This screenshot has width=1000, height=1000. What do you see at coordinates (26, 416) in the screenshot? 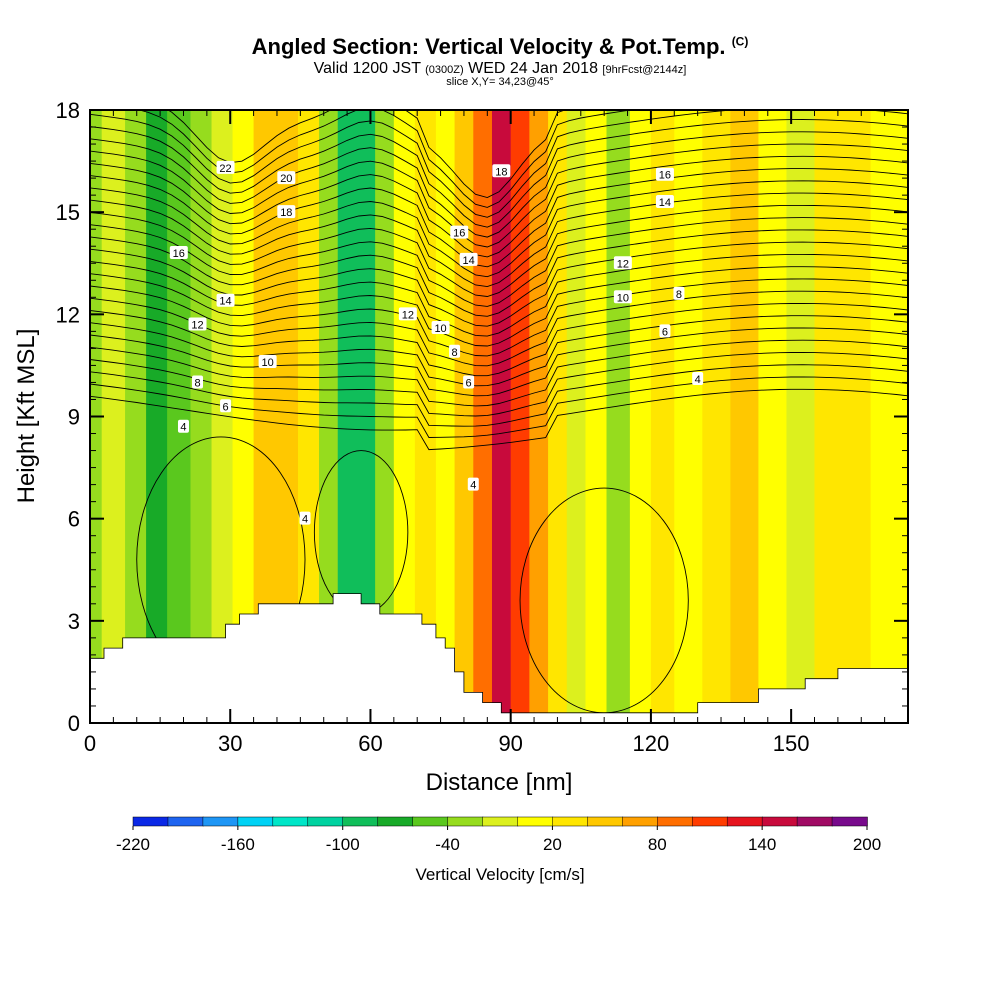
I see `y-axis-label: Height [Kft MSL]` at bounding box center [26, 416].